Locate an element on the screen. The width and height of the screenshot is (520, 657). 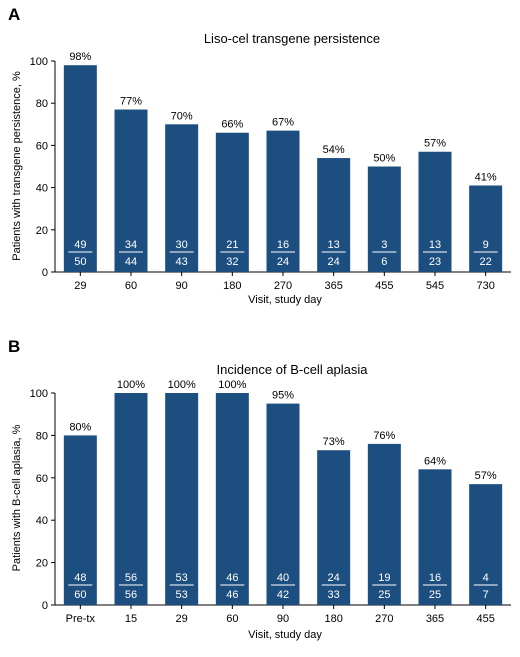
panel-a-bar-numerator: 34 is located at coordinates (131, 245).